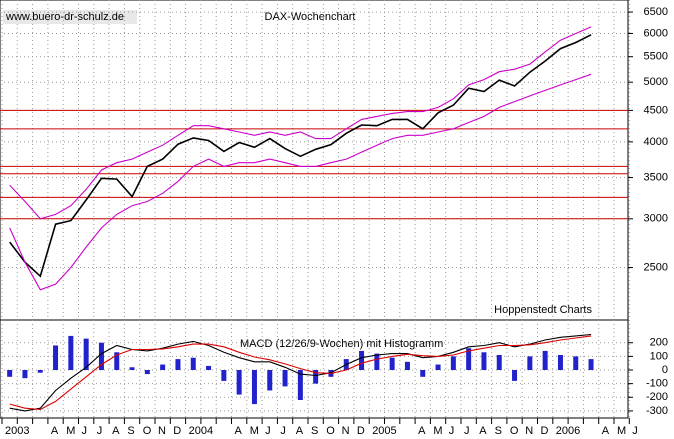  I want to click on macd-title: MACD (12/26/9-Wochen) mit Histogramm, so click(341, 344).